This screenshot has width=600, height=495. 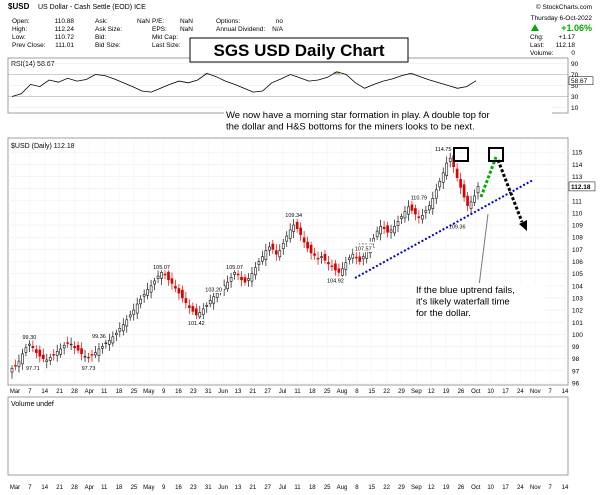 I want to click on price-last-value: 112.18, so click(x=581, y=187).